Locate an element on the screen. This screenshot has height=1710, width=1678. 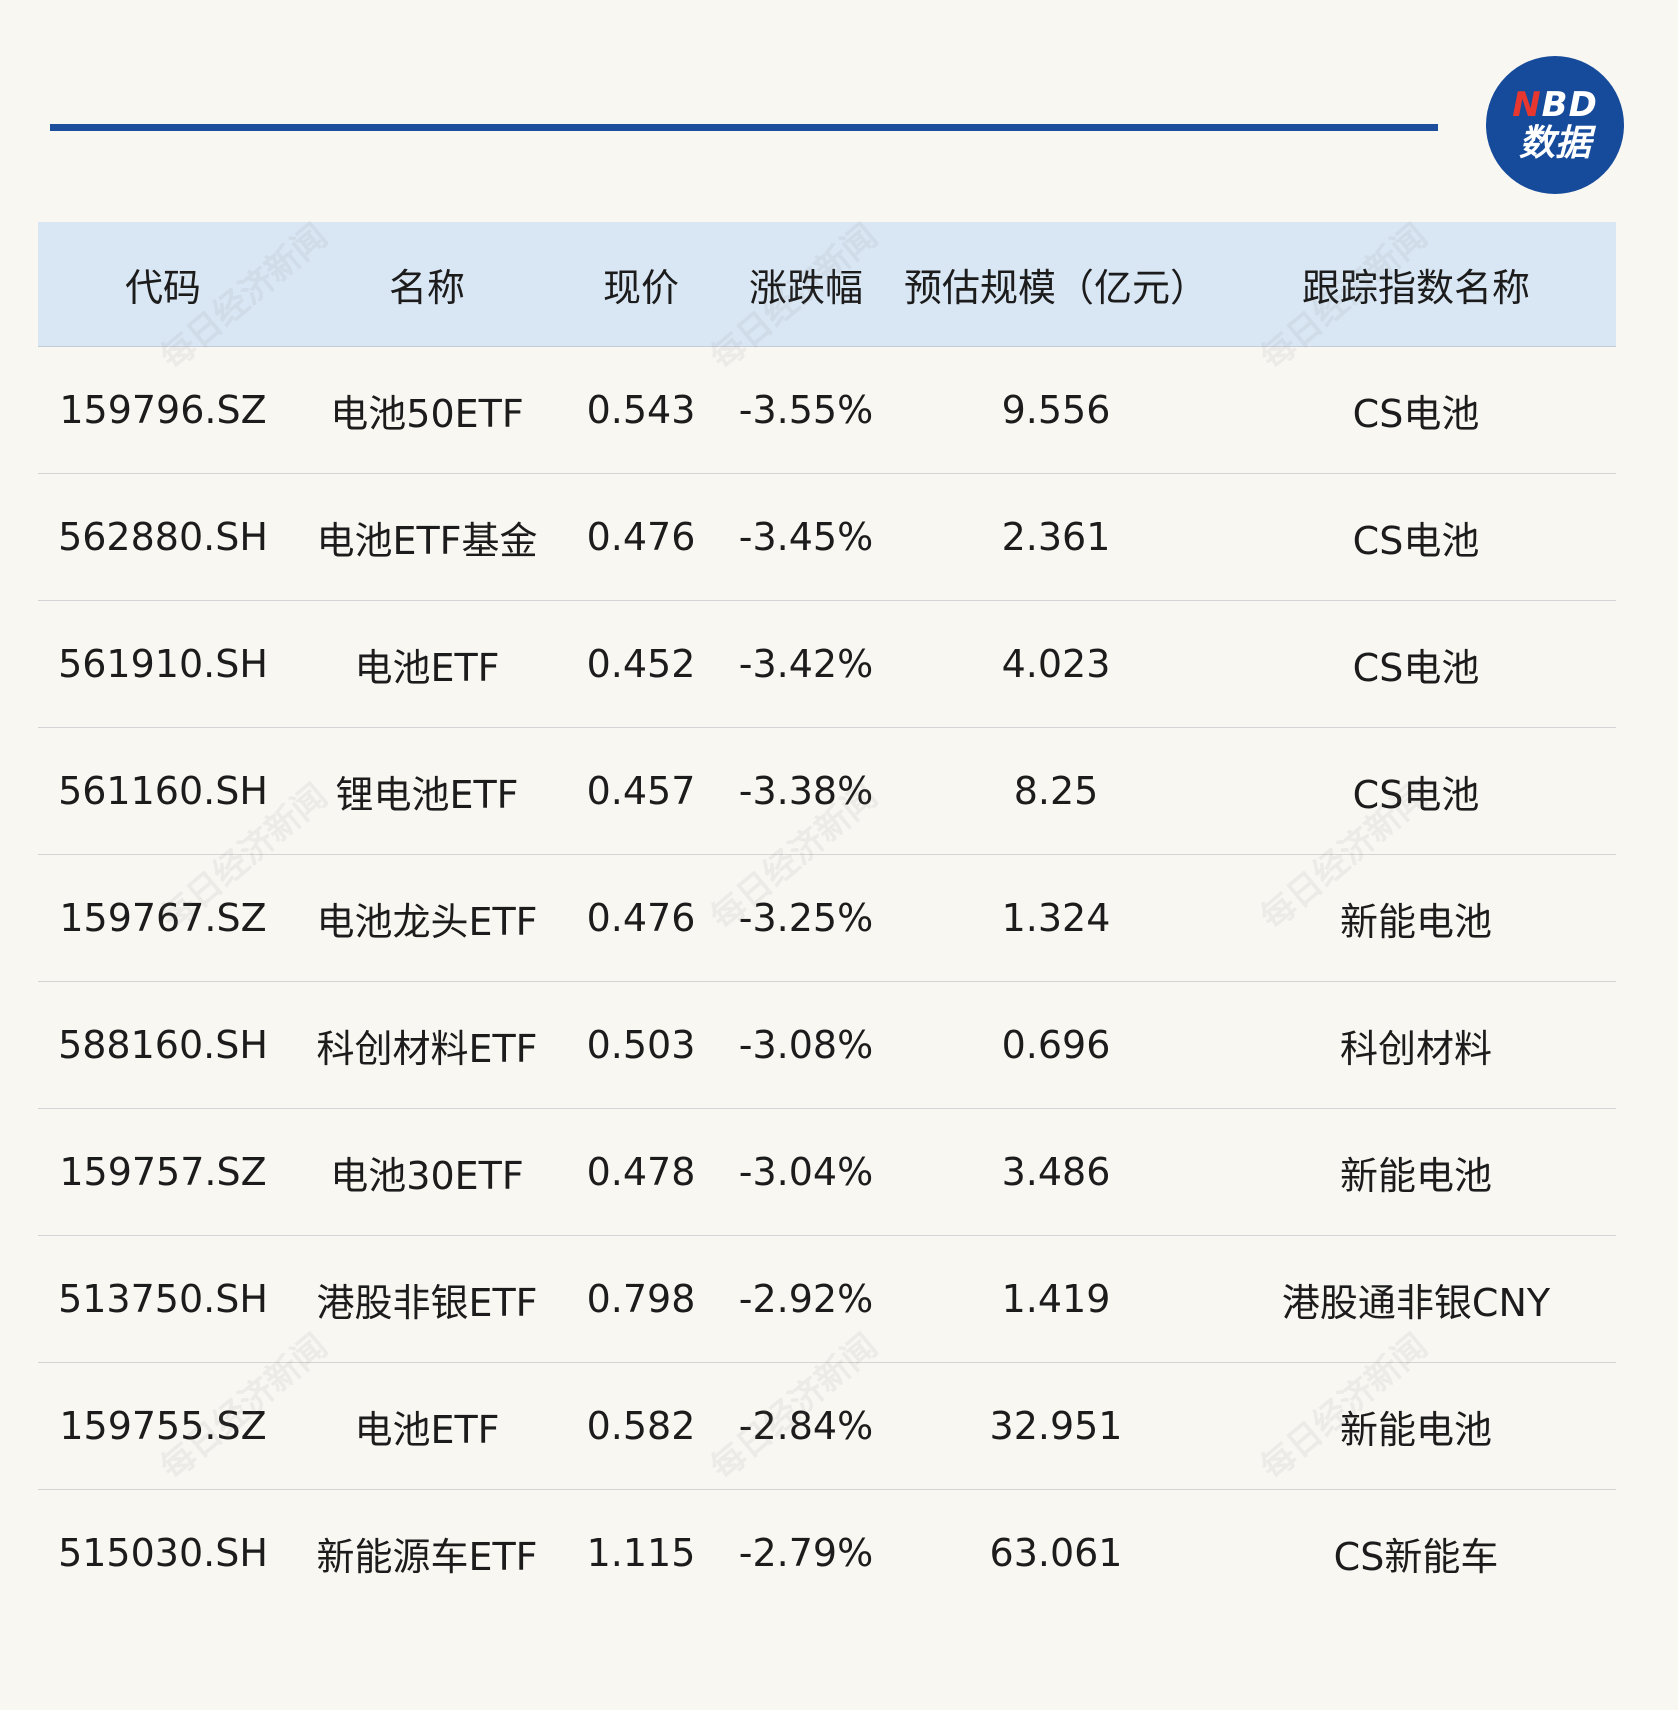
cell-code: 562880.SH is located at coordinates (163, 537).